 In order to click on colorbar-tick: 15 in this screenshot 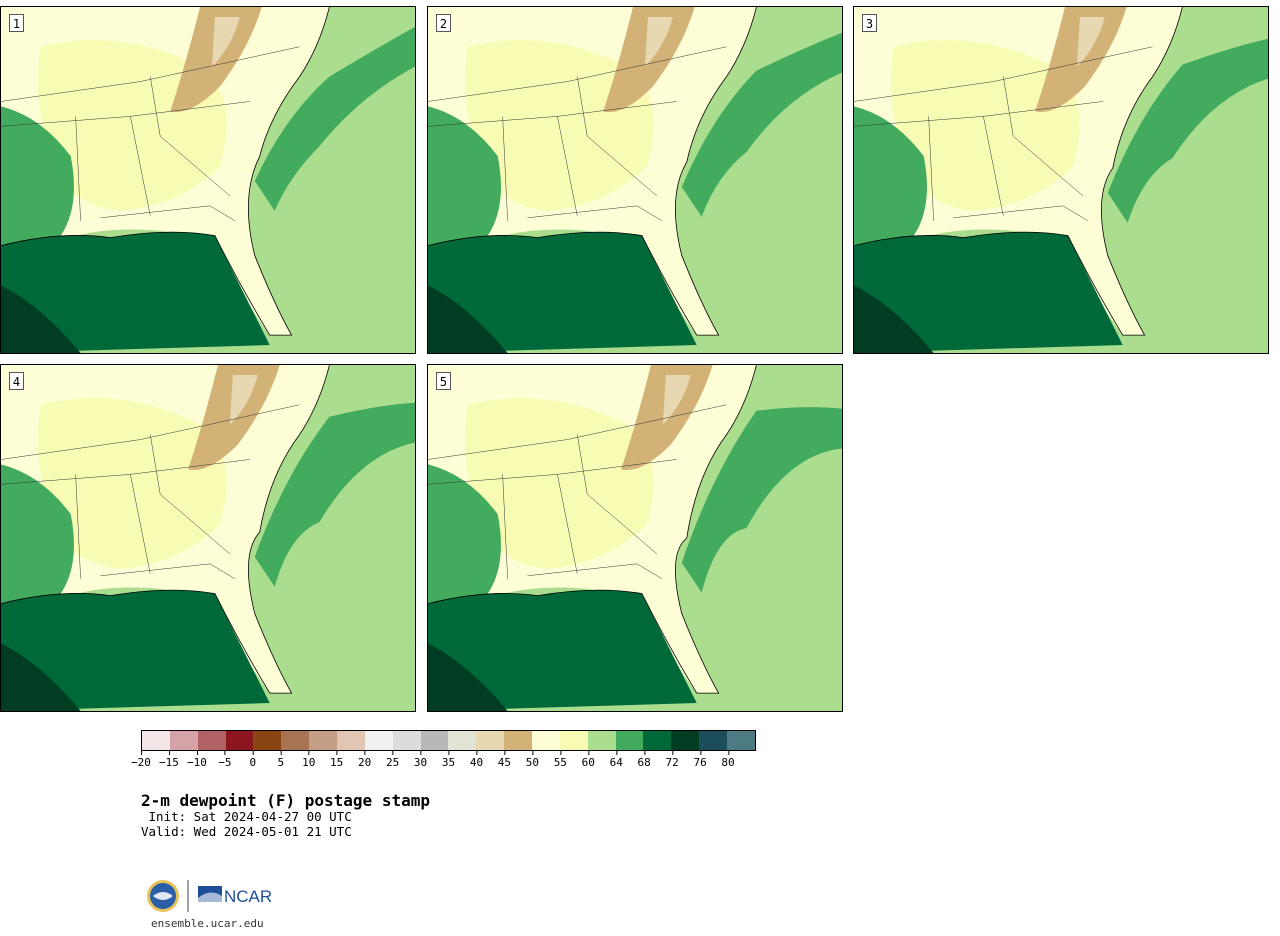, I will do `click(336, 760)`.